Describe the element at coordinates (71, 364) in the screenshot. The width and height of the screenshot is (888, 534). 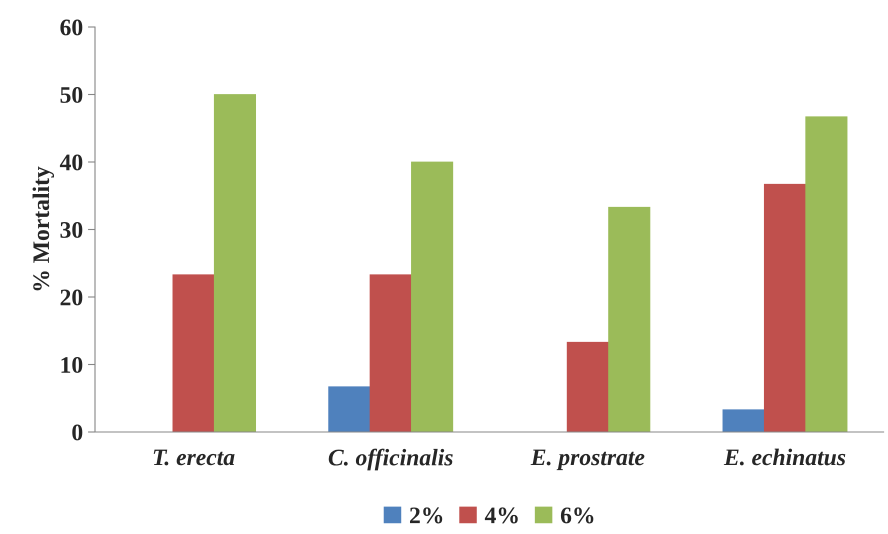
I see `y-tick-label: 10` at that location.